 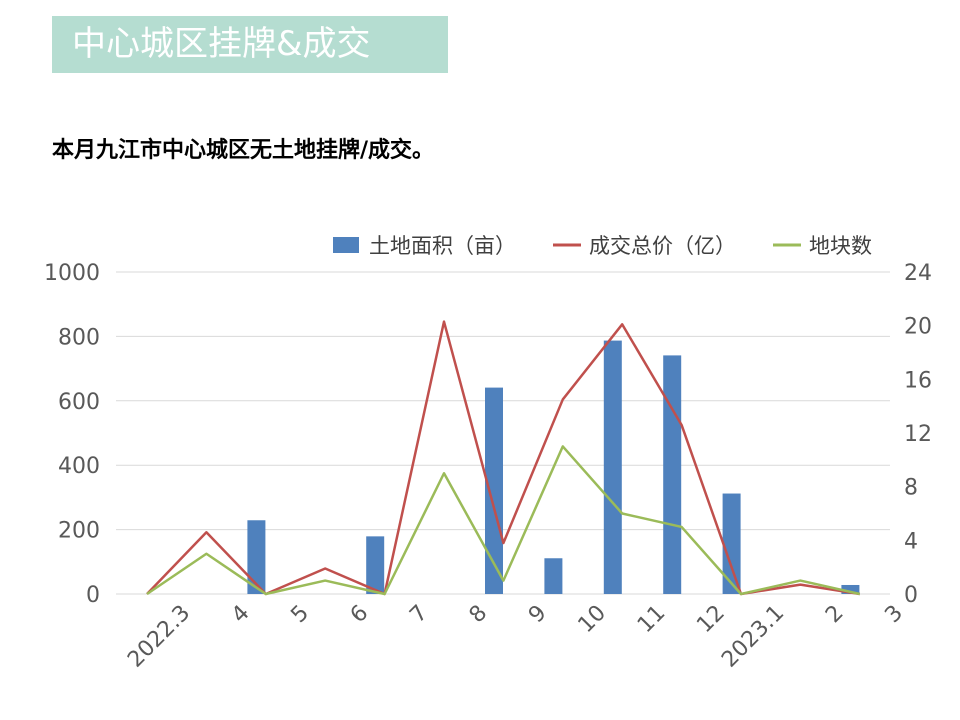 What do you see at coordinates (360, 615) in the screenshot?
I see `x-tick-label: 6` at bounding box center [360, 615].